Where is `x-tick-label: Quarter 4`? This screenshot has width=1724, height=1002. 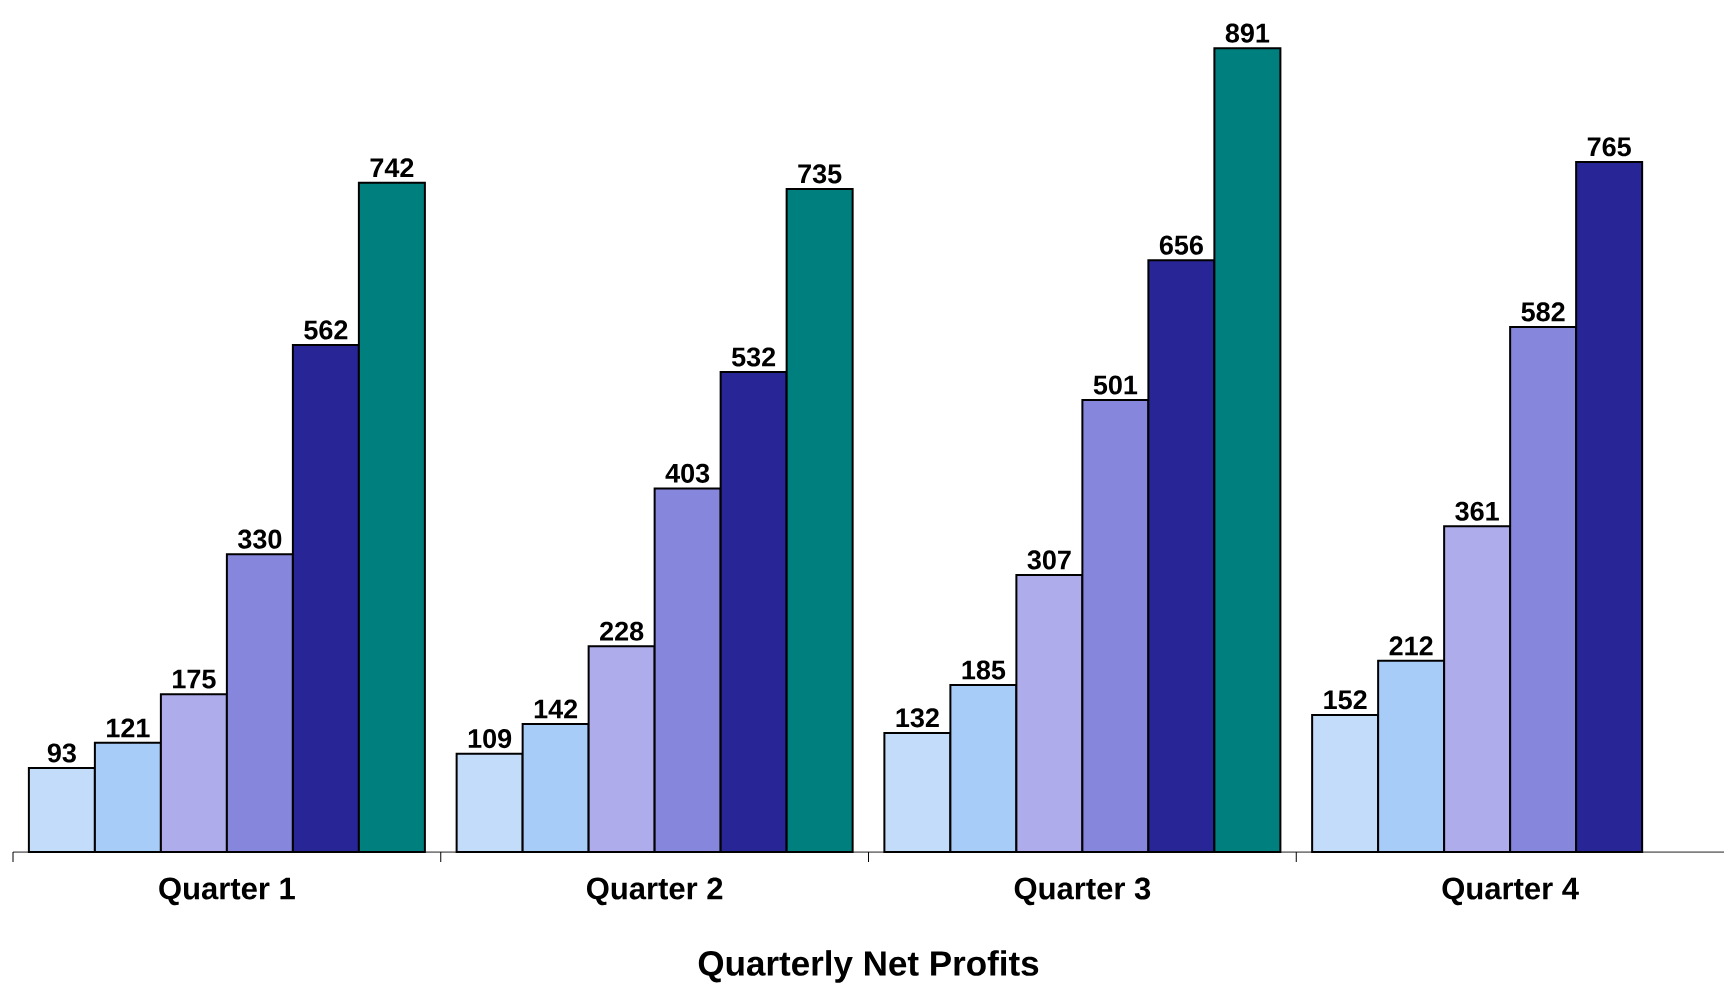
x-tick-label: Quarter 4 is located at coordinates (1510, 891).